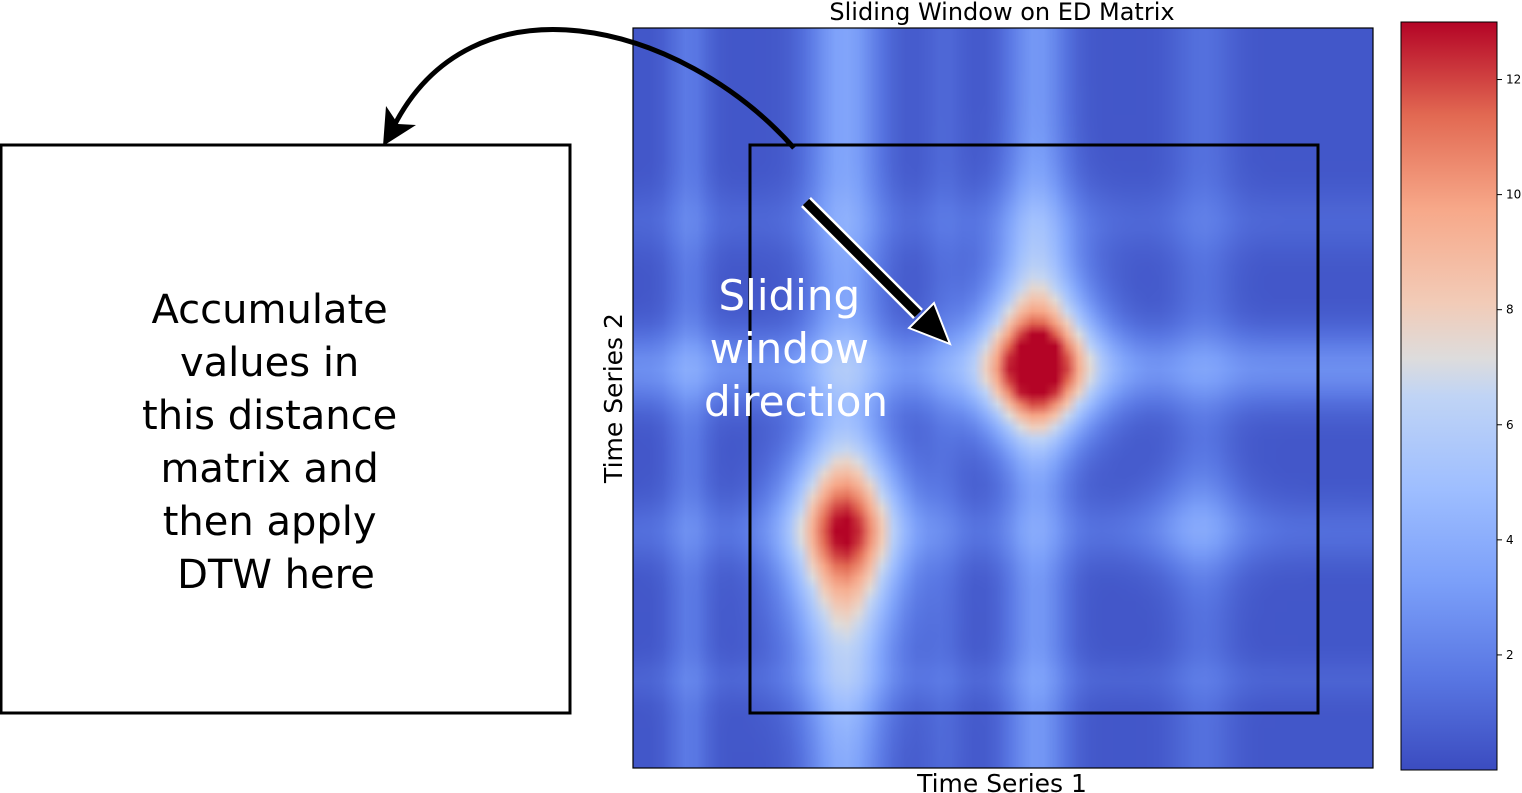 The width and height of the screenshot is (1522, 793). What do you see at coordinates (790, 295) in the screenshot?
I see `direction-label-line: Sliding` at bounding box center [790, 295].